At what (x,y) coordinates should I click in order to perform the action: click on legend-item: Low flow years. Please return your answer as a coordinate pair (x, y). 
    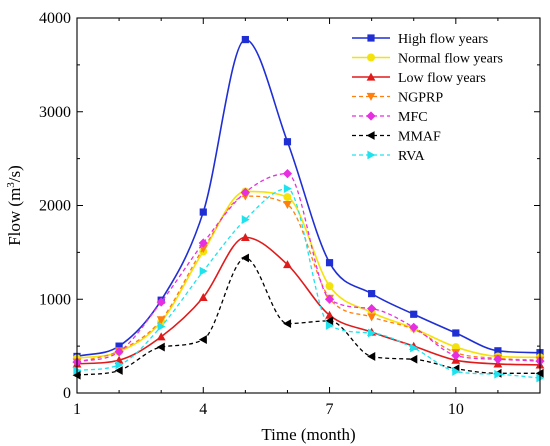
    Looking at the image, I should click on (419, 78).